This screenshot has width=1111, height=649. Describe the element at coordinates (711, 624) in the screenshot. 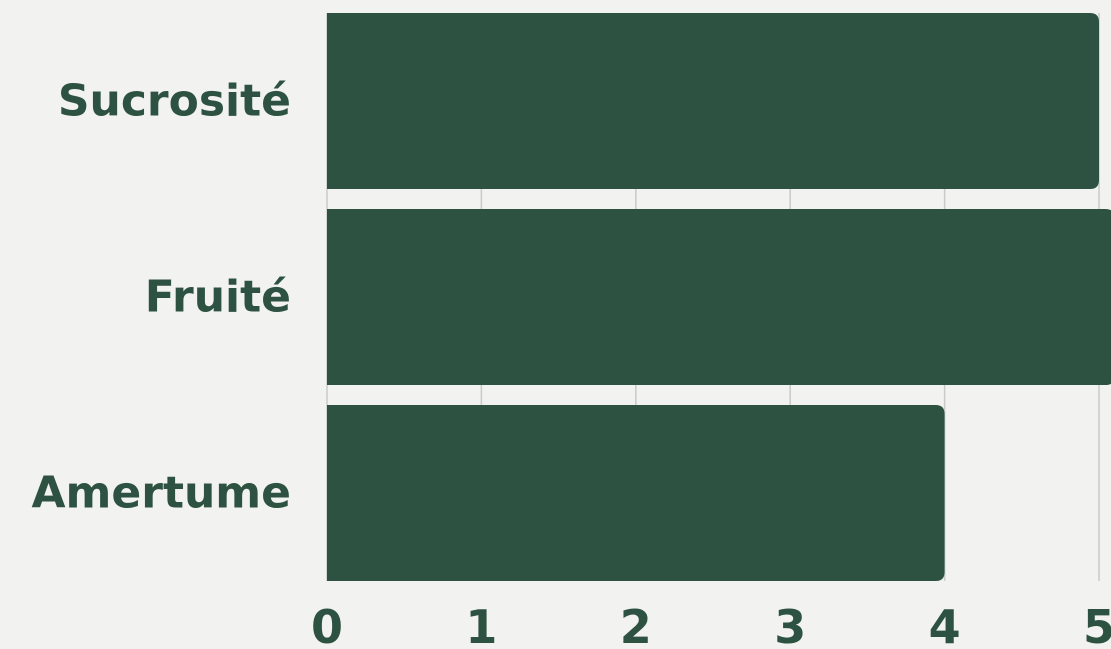

I see `x-axis-ticks: 0 1 2 3 4 5` at that location.